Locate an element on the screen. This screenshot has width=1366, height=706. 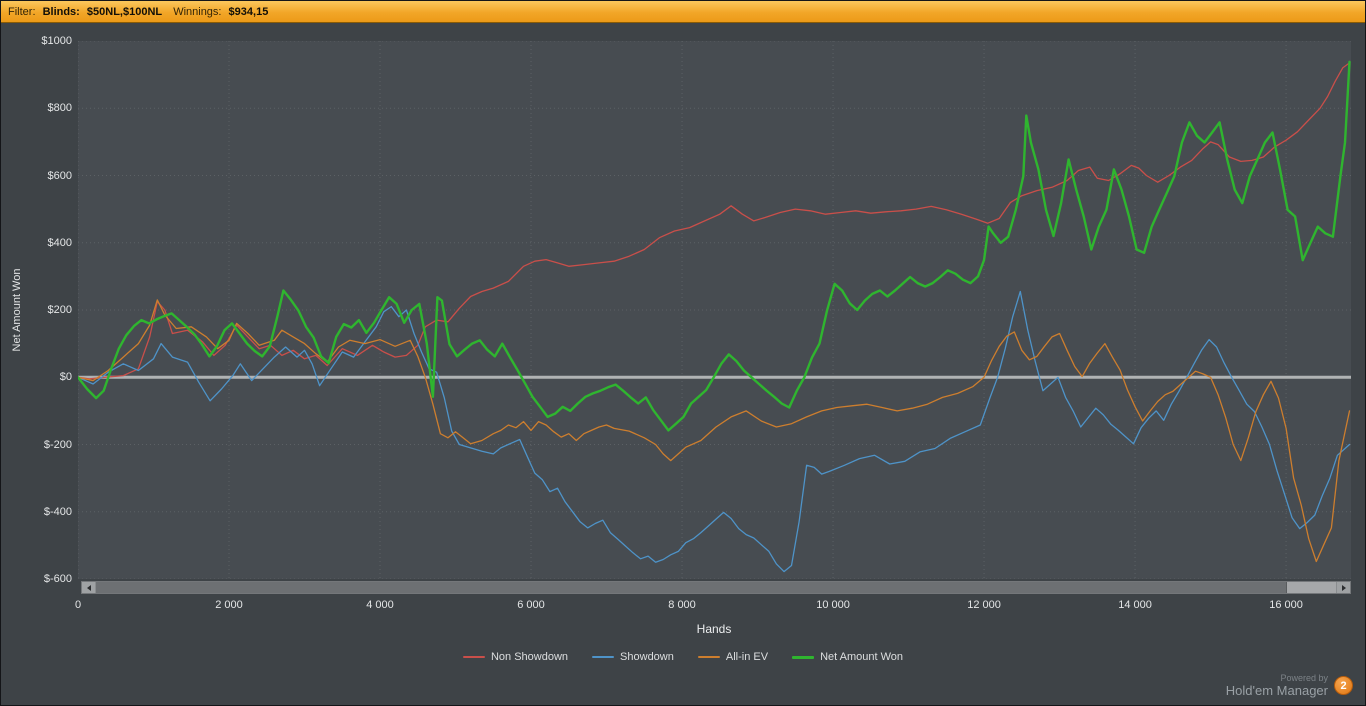
x-tick-label: 8 000 is located at coordinates (682, 605).